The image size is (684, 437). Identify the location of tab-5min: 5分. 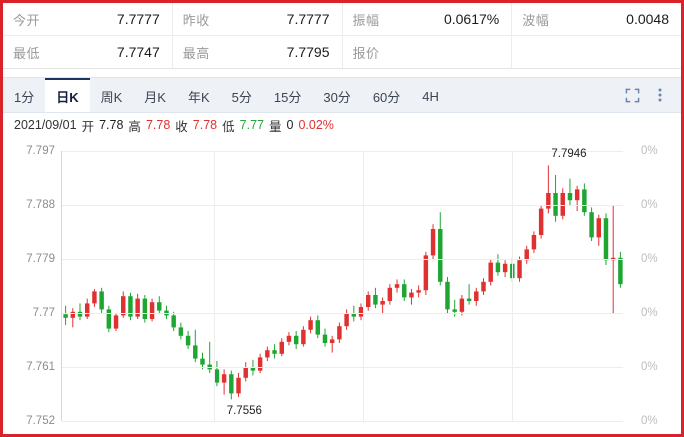
(241, 97).